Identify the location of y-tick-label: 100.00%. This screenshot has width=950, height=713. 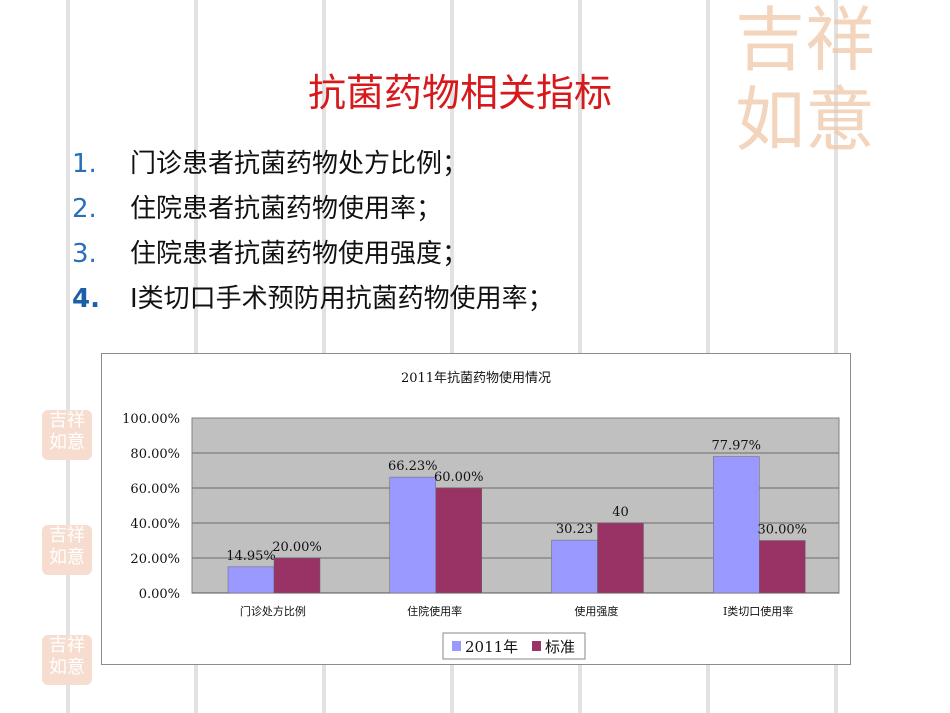
(151, 419).